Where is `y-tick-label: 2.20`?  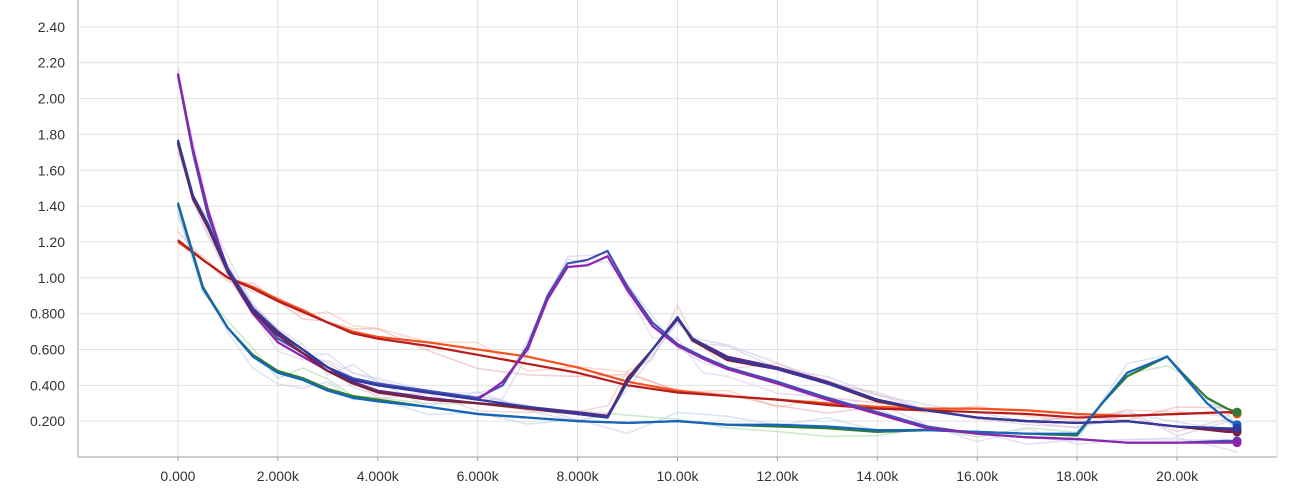 y-tick-label: 2.20 is located at coordinates (51, 63).